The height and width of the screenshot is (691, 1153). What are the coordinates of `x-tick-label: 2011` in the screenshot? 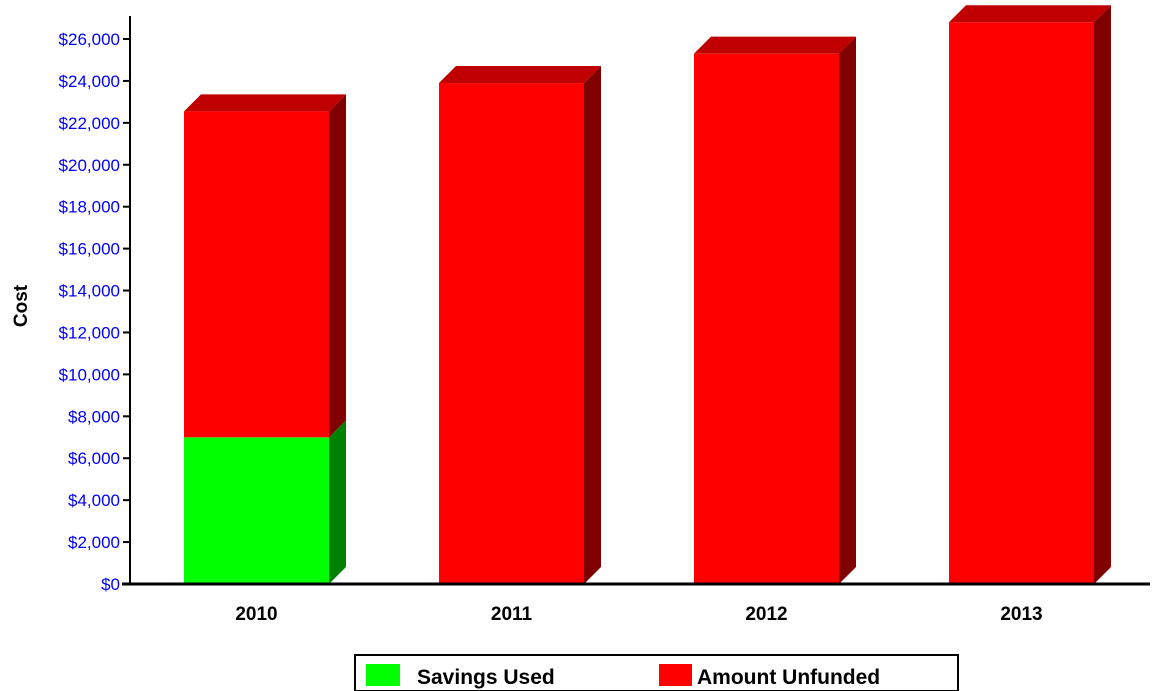 It's located at (512, 614).